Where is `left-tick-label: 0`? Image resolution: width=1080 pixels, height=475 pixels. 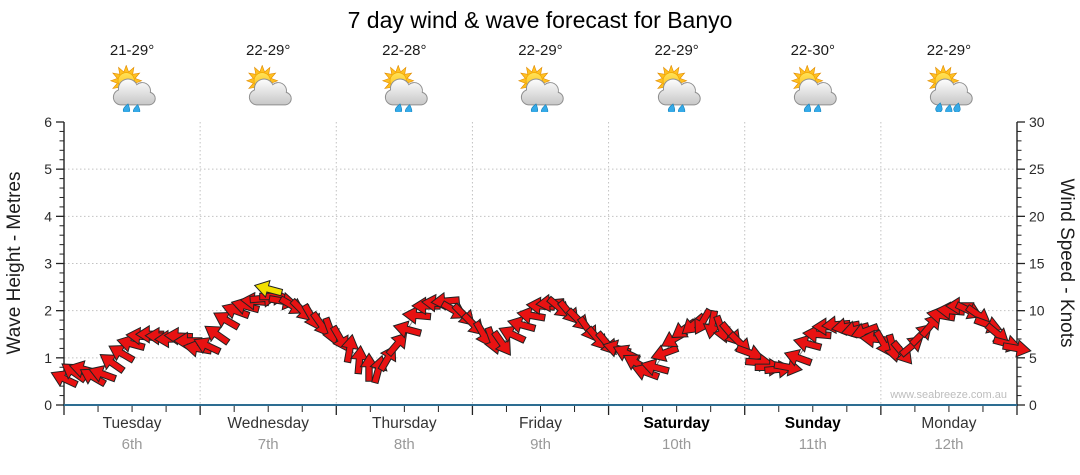 left-tick-label: 0 is located at coordinates (48, 405).